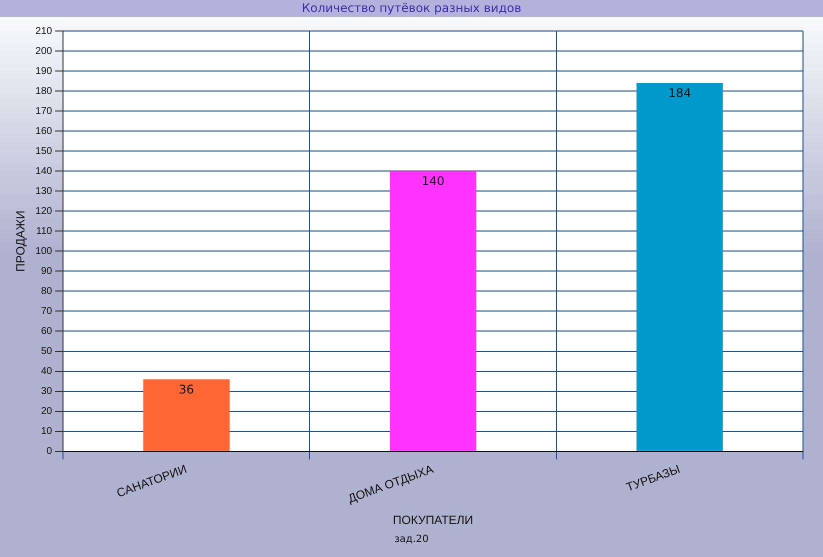  Describe the element at coordinates (44, 191) in the screenshot. I see `y-tick-label: 130` at that location.